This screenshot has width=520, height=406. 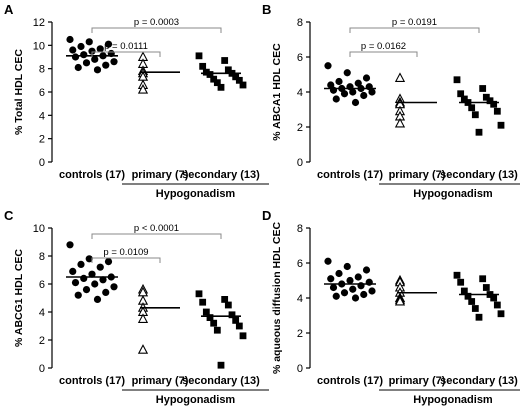 What do you see at coordinates (277, 298) in the screenshot?
I see `y-axis-title: % aqueous diffusion HDL CEC` at bounding box center [277, 298].